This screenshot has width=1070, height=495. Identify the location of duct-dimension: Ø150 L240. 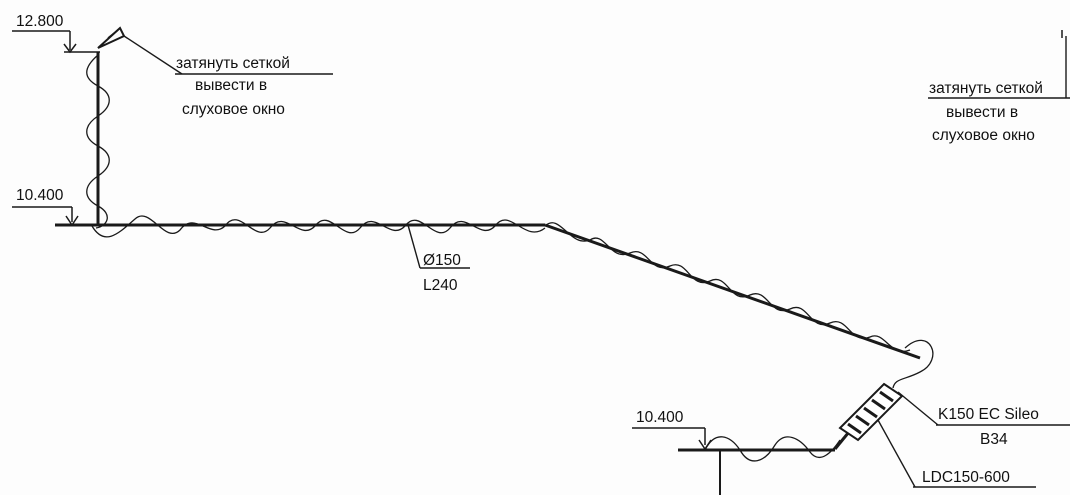
(438, 259).